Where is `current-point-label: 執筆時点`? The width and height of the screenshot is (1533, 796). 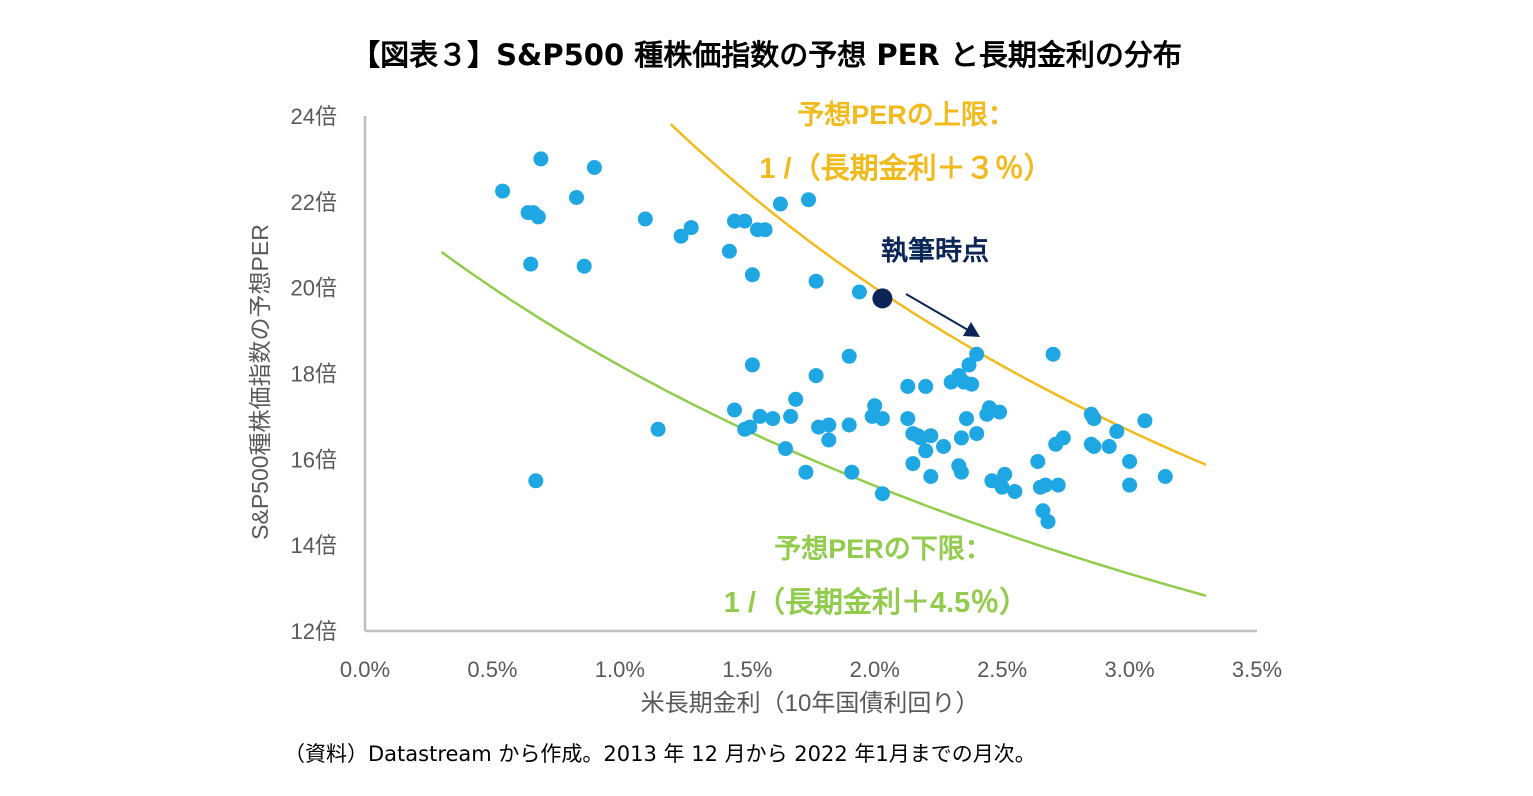
current-point-label: 執筆時点 is located at coordinates (935, 251).